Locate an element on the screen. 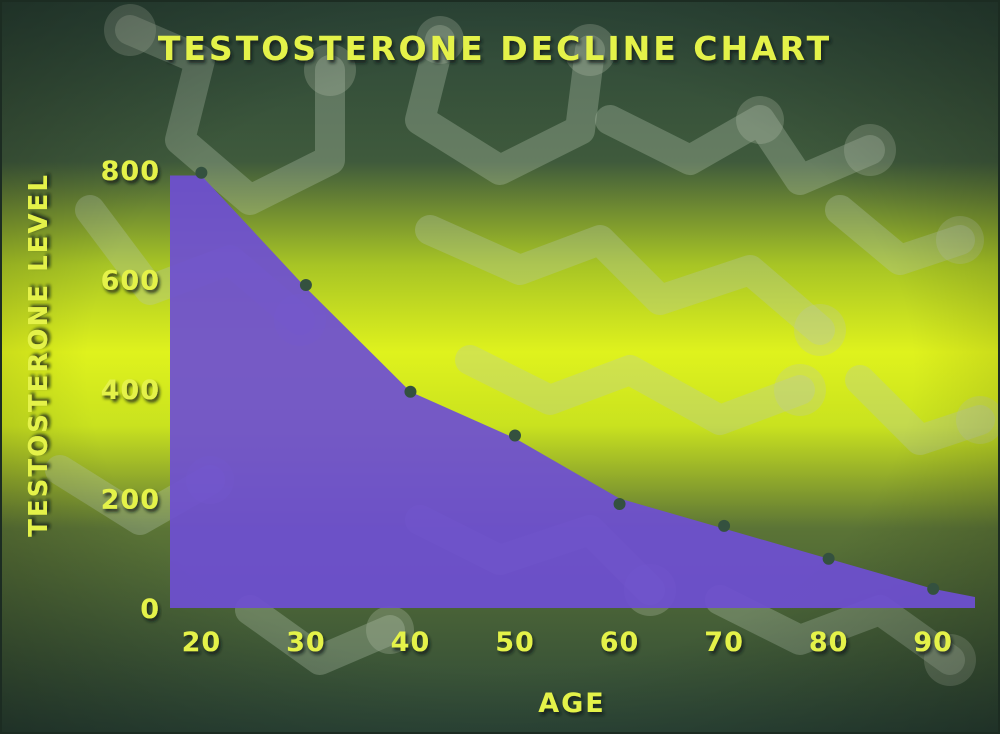  x-tick-label-90: 90 is located at coordinates (933, 642).